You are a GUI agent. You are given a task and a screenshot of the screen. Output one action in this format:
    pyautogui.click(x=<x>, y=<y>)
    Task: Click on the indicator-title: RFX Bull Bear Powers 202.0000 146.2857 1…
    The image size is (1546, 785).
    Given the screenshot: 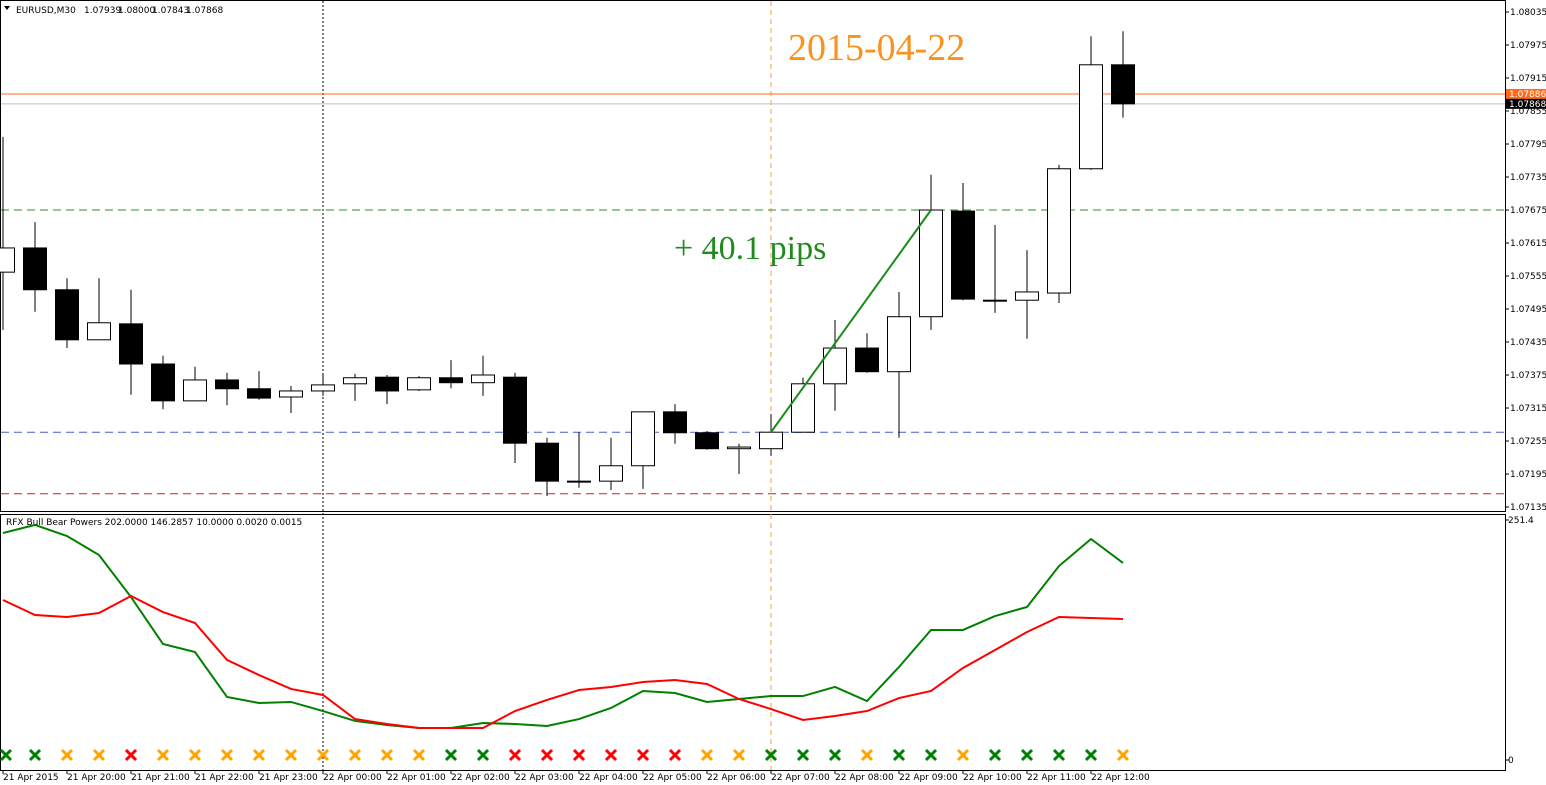 What is the action you would take?
    pyautogui.click(x=154, y=523)
    